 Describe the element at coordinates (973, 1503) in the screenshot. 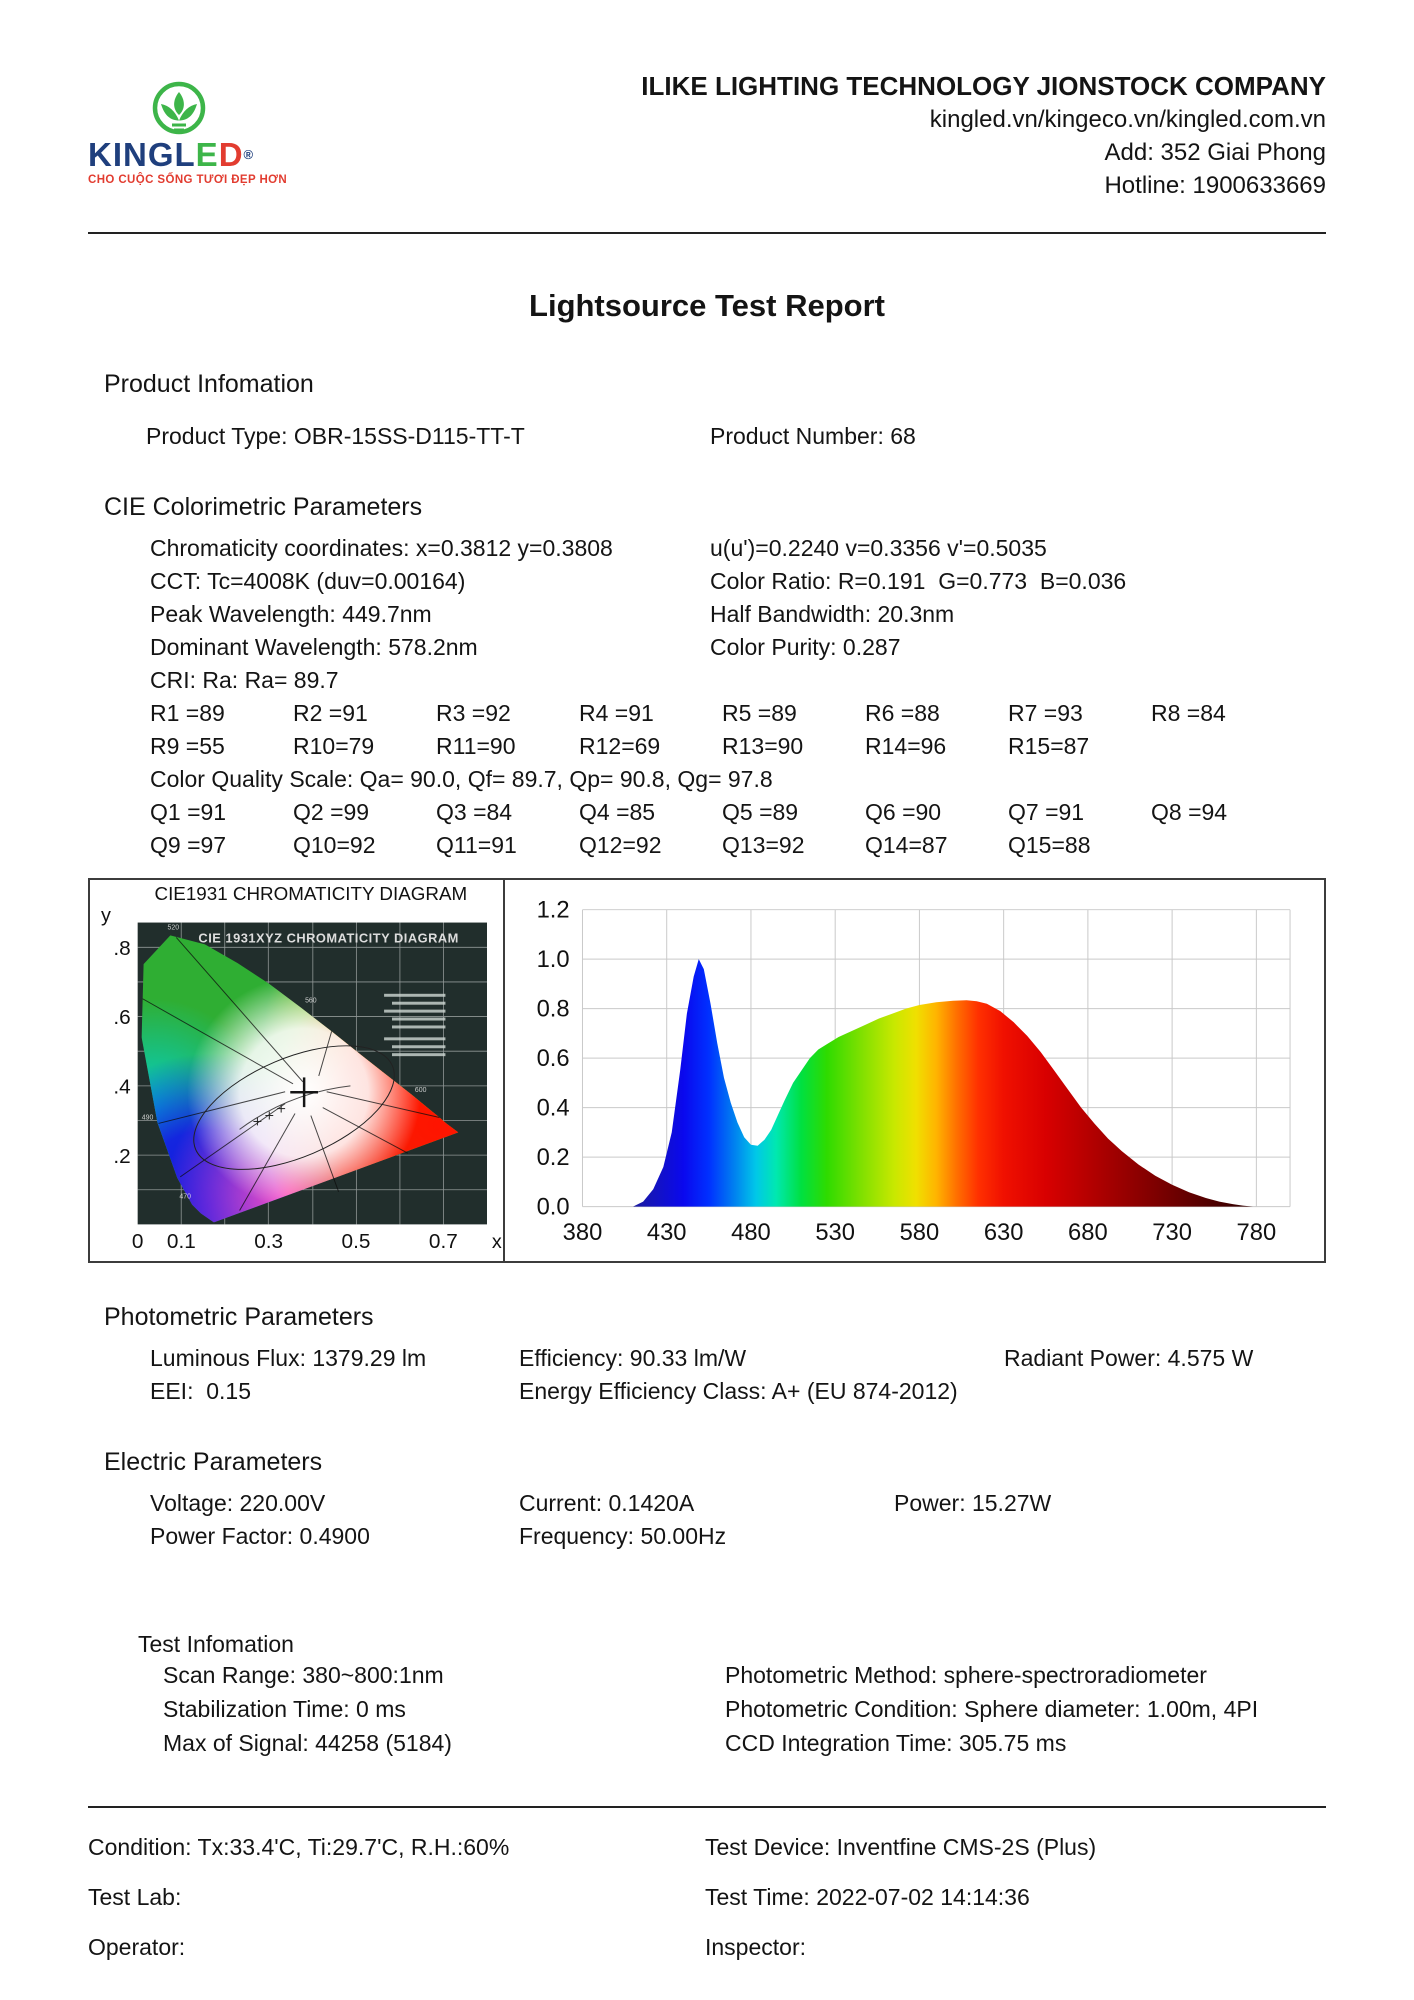

I see `power: Power: 15.27W` at that location.